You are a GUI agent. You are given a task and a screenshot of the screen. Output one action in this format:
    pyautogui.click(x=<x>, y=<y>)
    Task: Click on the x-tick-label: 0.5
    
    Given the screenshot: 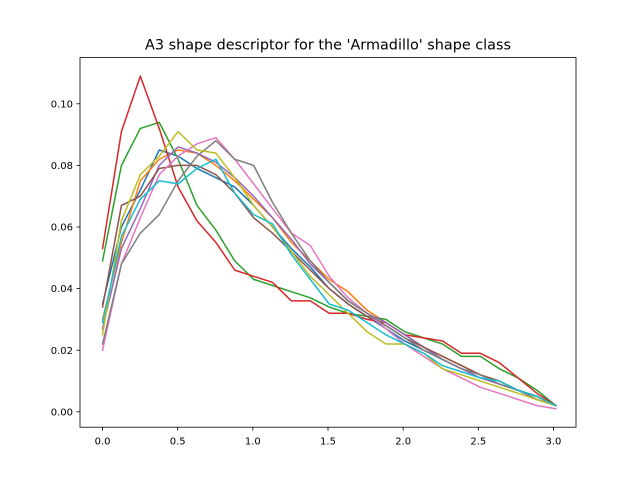 What is the action you would take?
    pyautogui.click(x=178, y=442)
    